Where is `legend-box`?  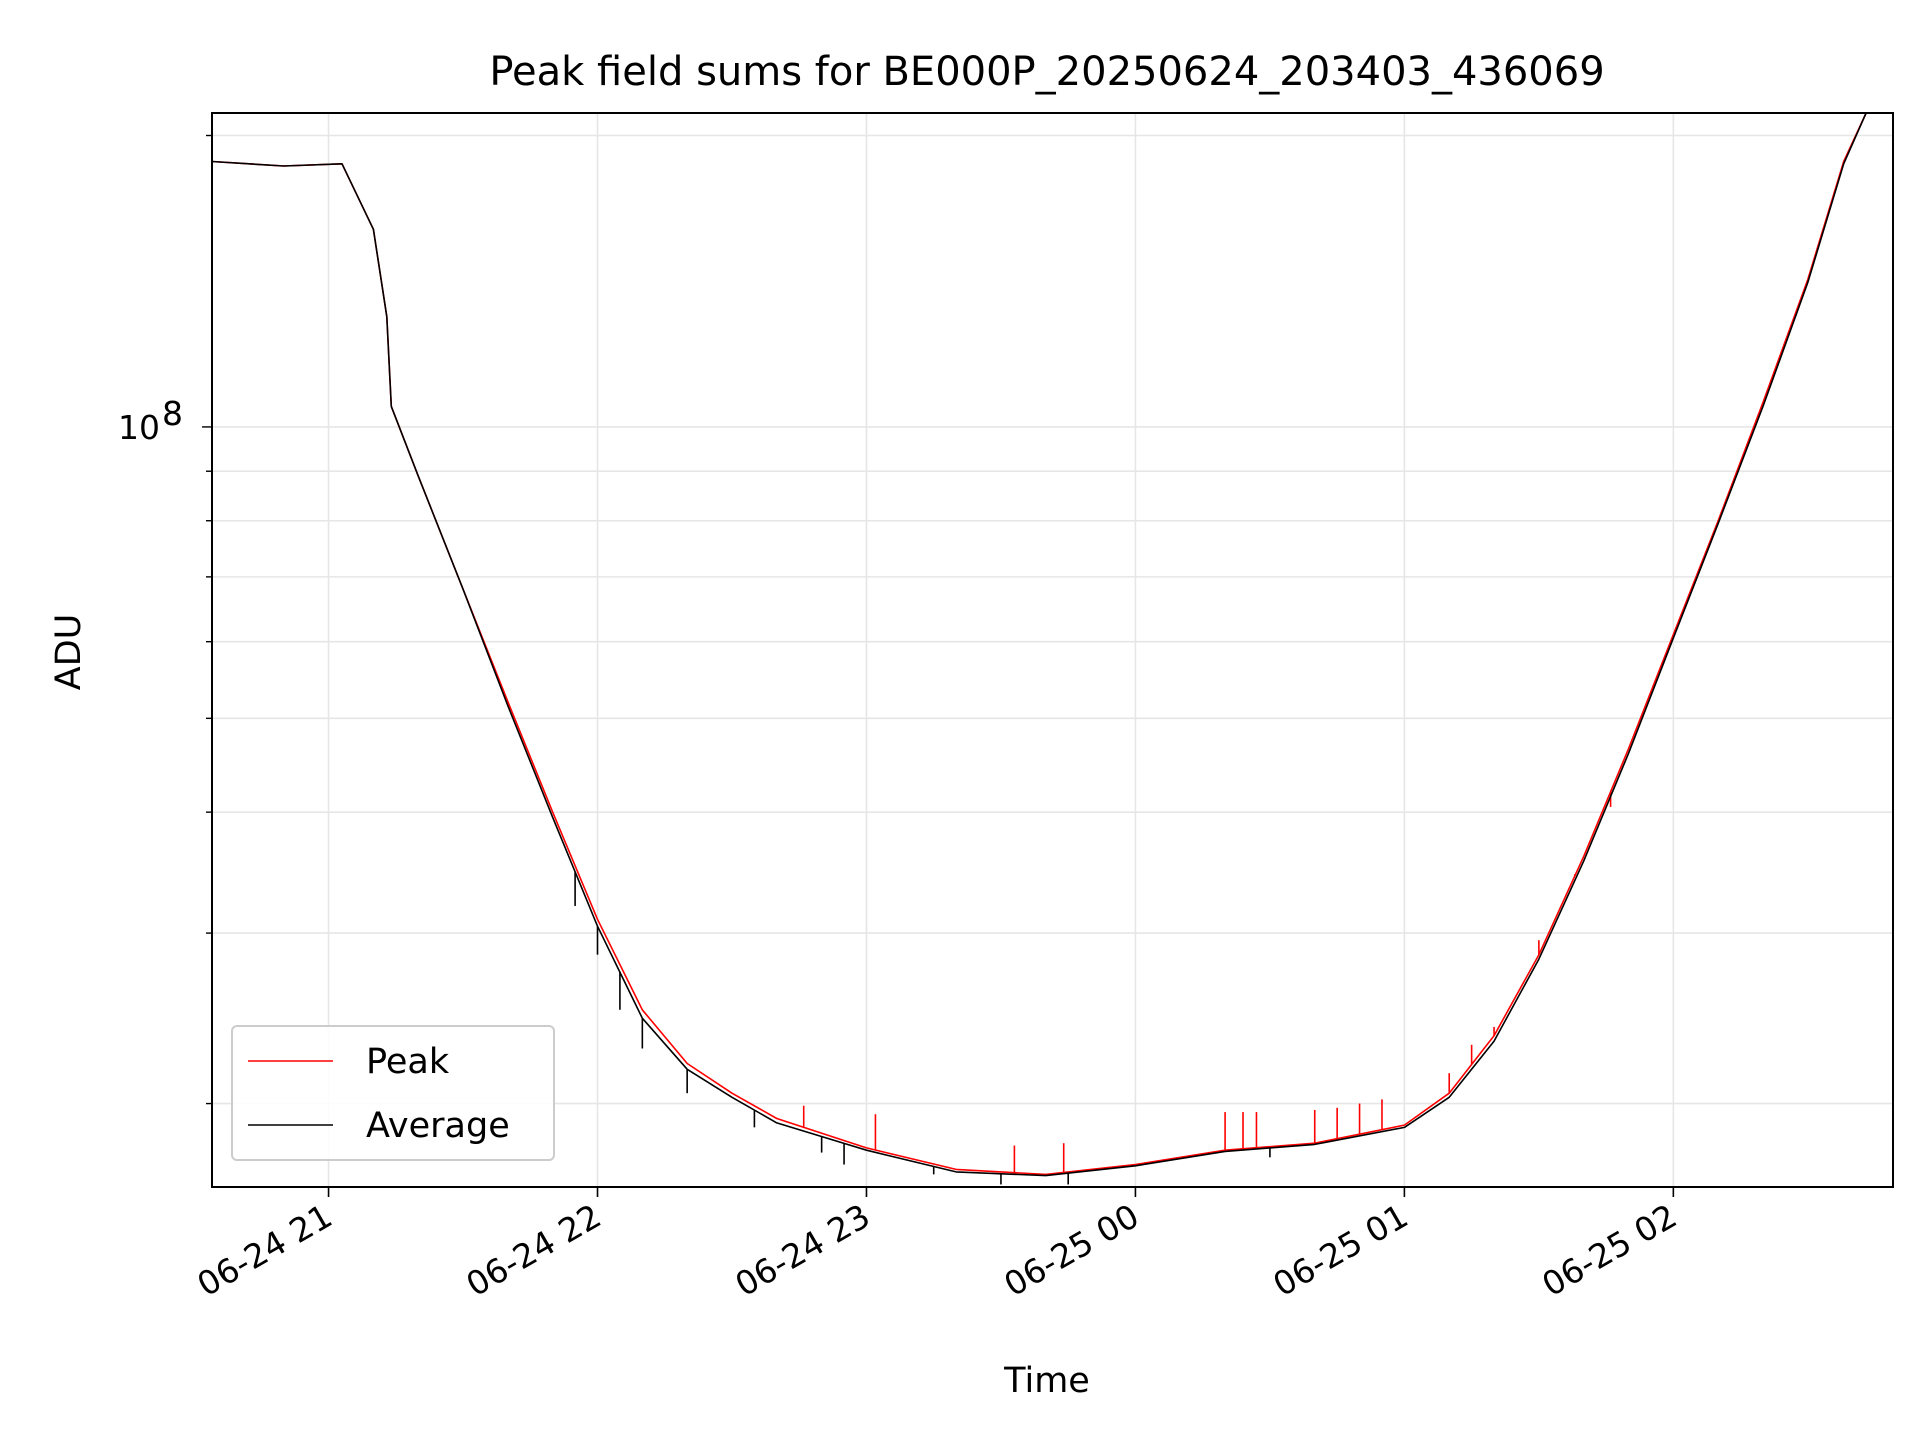
legend-box is located at coordinates (393, 1093).